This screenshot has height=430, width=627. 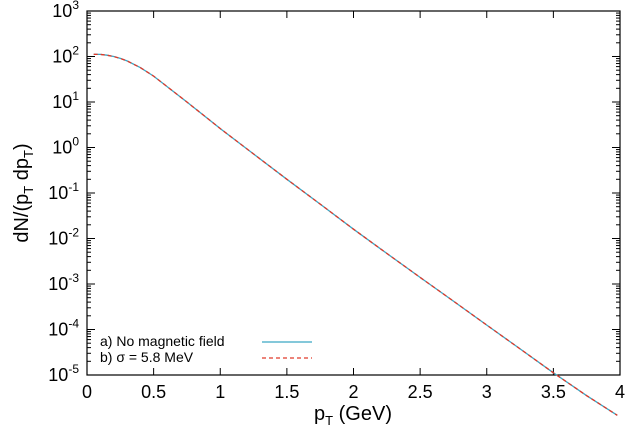 I want to click on y-tick-label: 10⁰, so click(x=65, y=146).